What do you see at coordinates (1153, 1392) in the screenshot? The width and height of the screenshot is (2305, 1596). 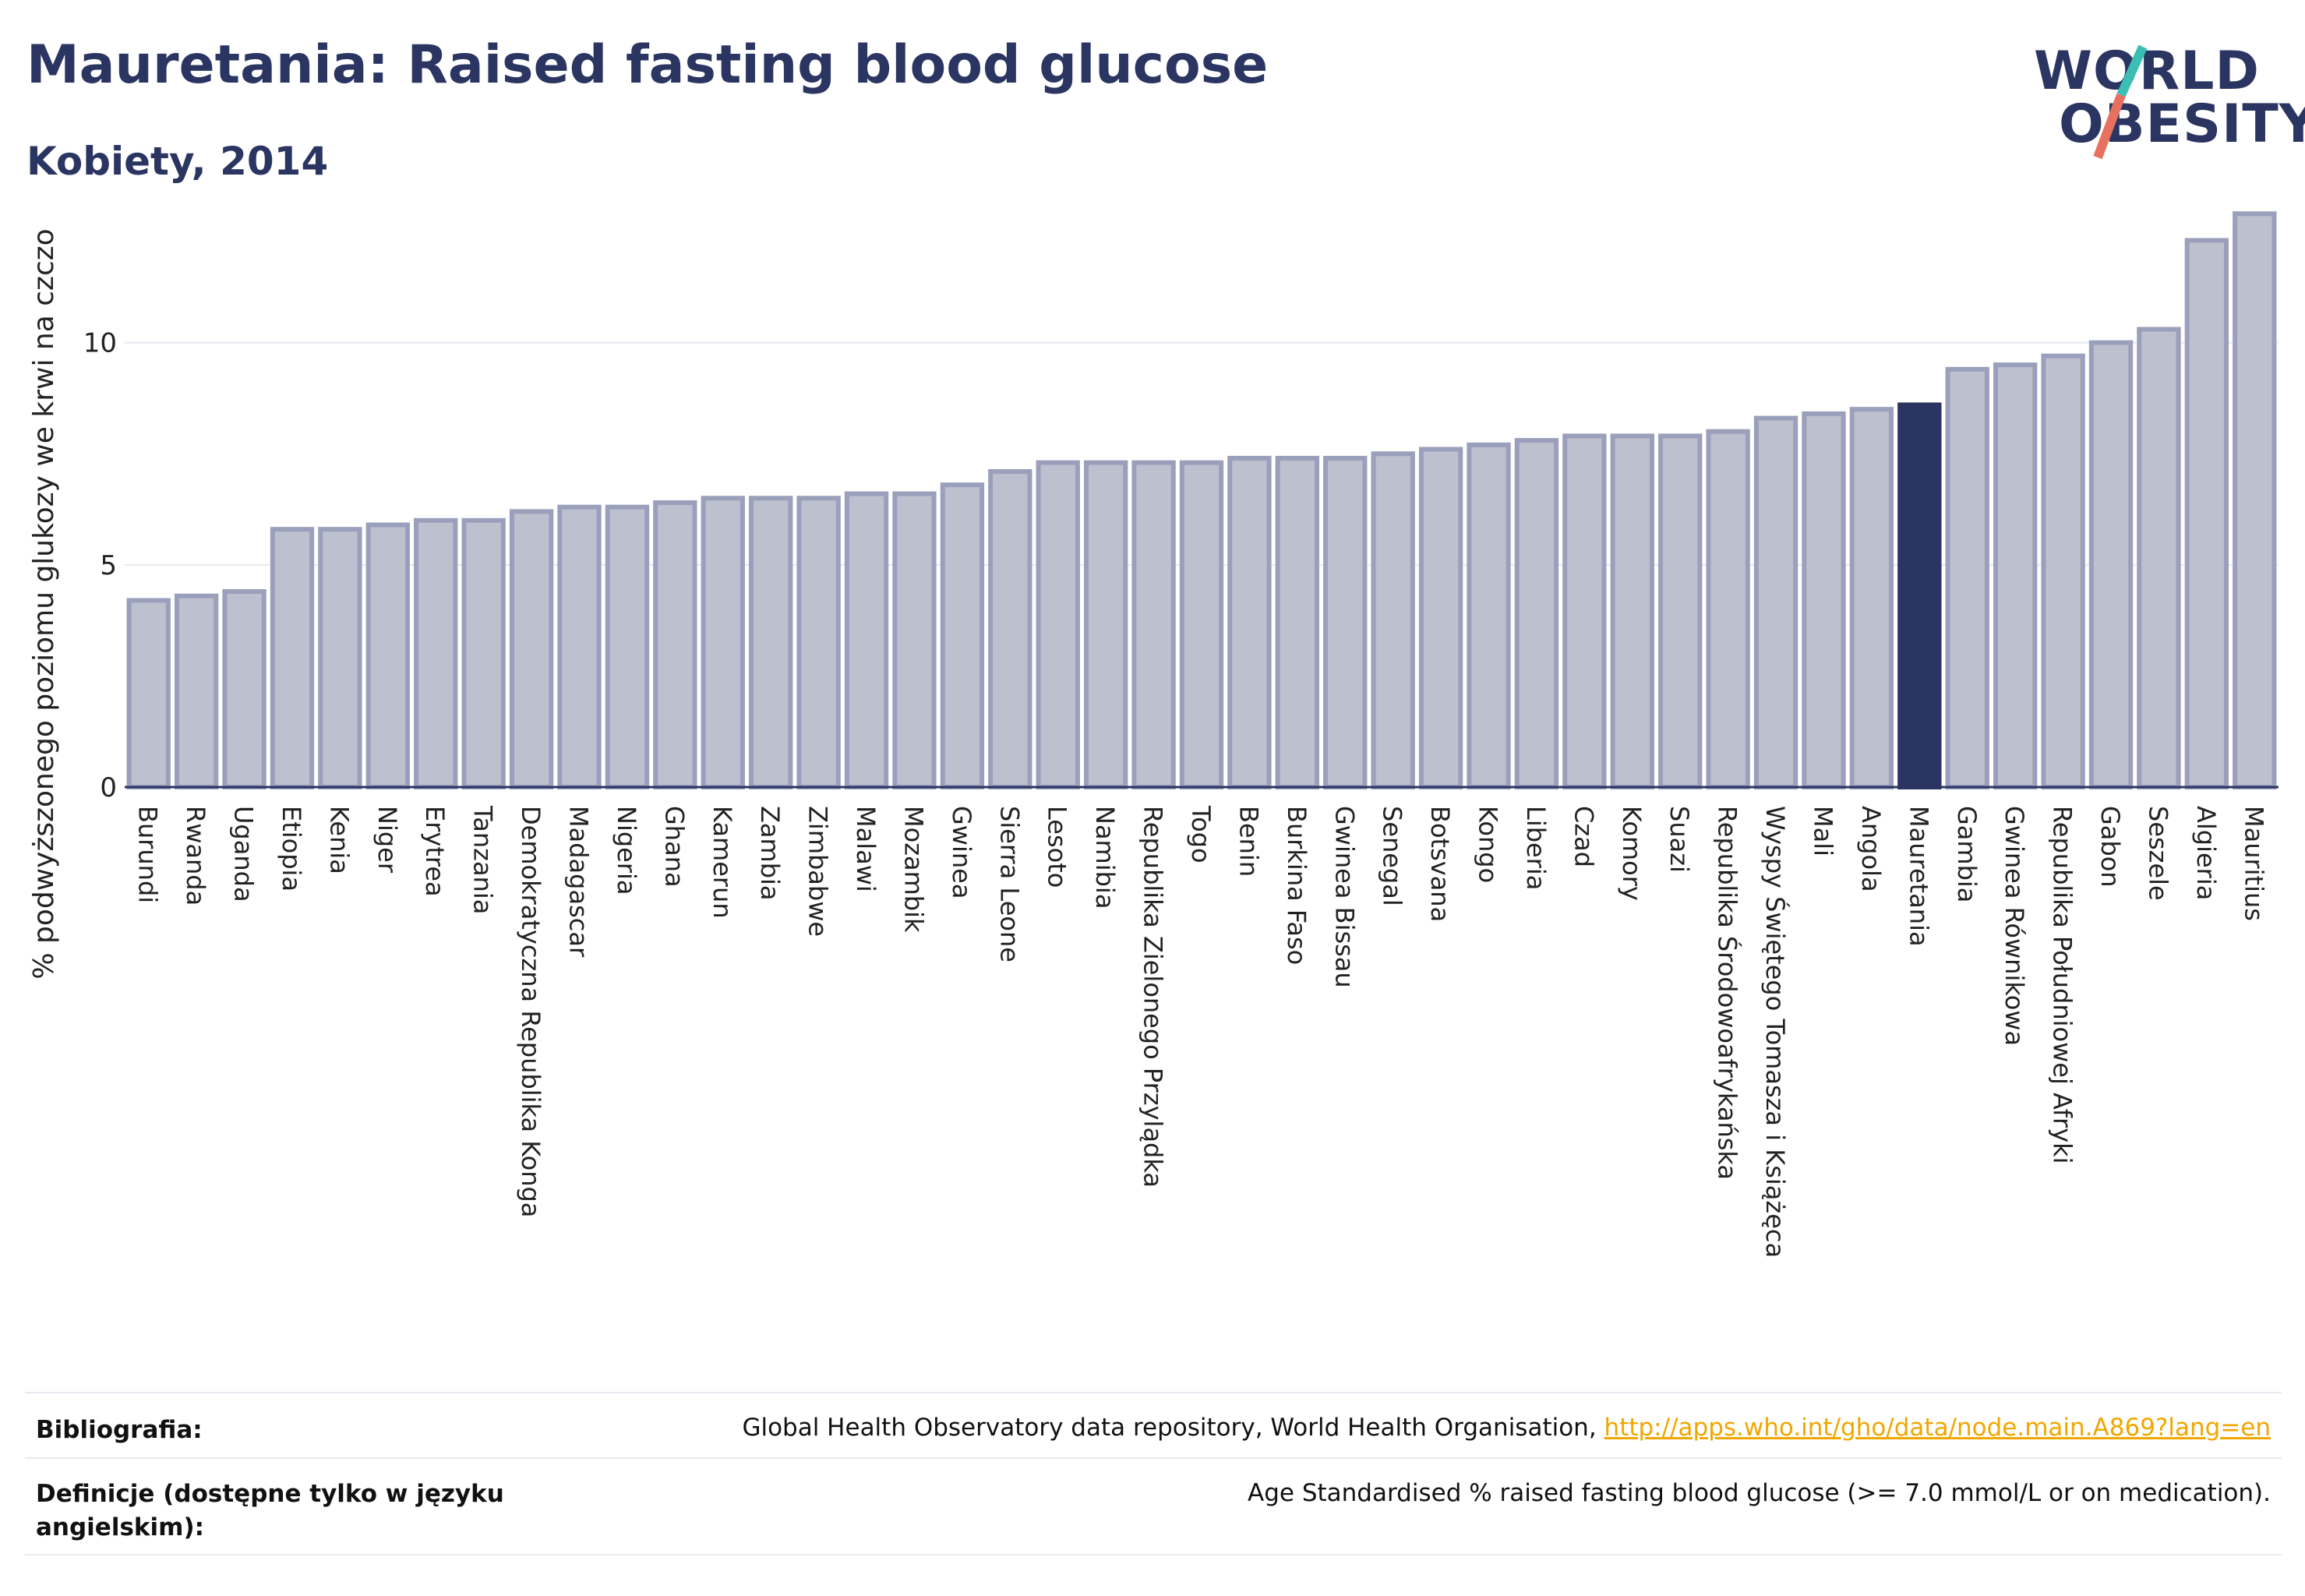 I see `footer-divider-top` at bounding box center [1153, 1392].